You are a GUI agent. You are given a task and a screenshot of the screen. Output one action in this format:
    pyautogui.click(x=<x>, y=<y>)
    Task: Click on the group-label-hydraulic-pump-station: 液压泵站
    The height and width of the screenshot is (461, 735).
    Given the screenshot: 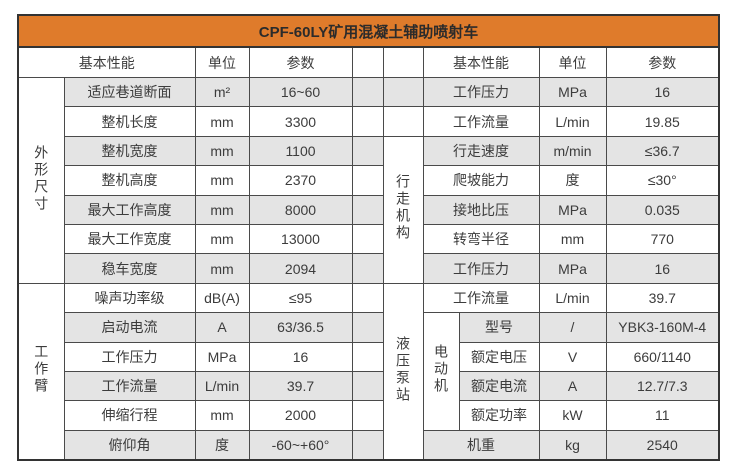 What is the action you would take?
    pyautogui.click(x=403, y=371)
    